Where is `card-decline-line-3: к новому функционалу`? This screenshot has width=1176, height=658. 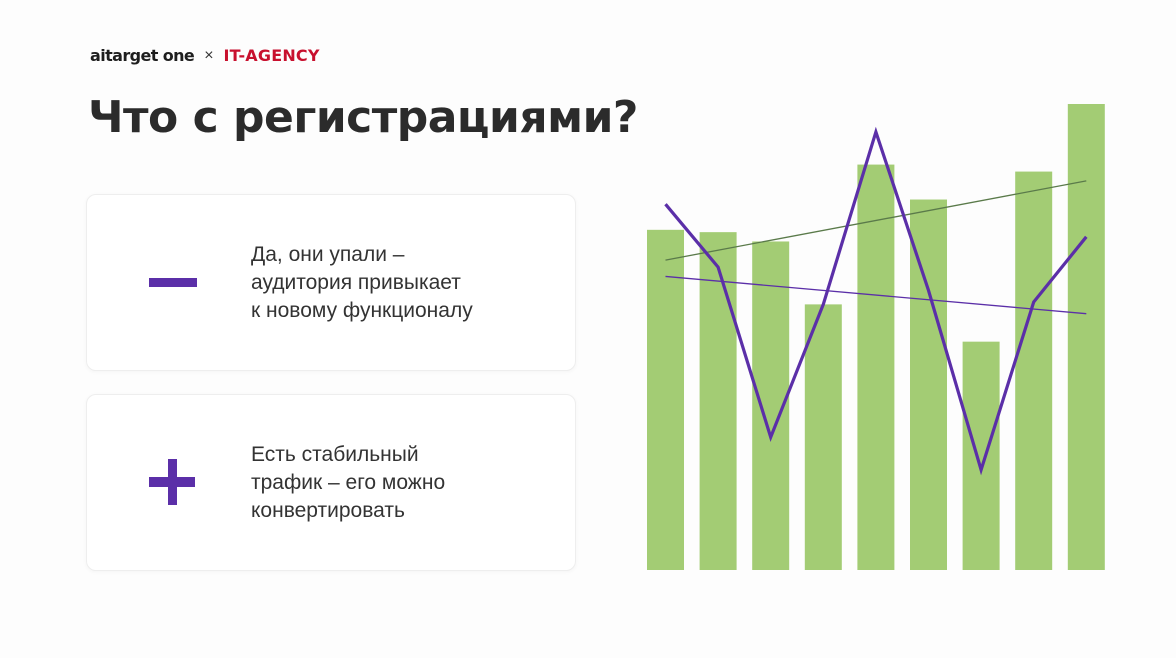
card-decline-line-3: к новому функционалу is located at coordinates (362, 310).